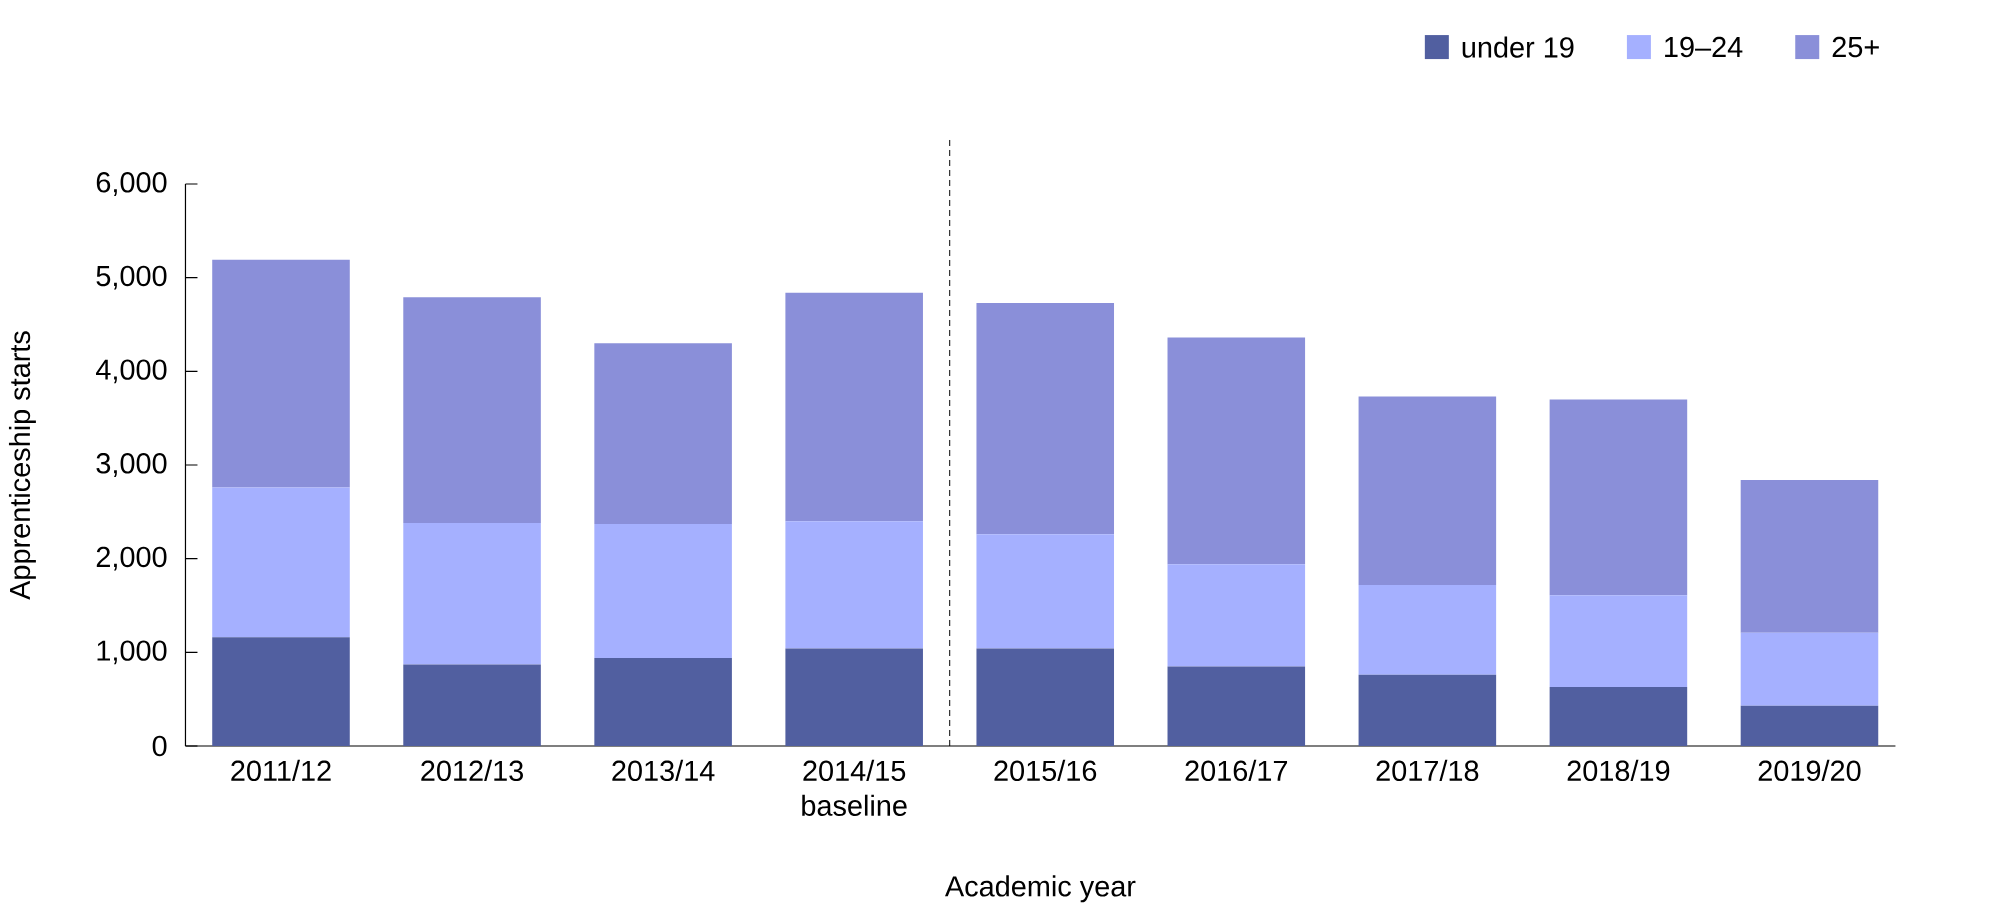 Image resolution: width=1991 pixels, height=910 pixels. I want to click on y-tick-label: 5,000, so click(131, 277).